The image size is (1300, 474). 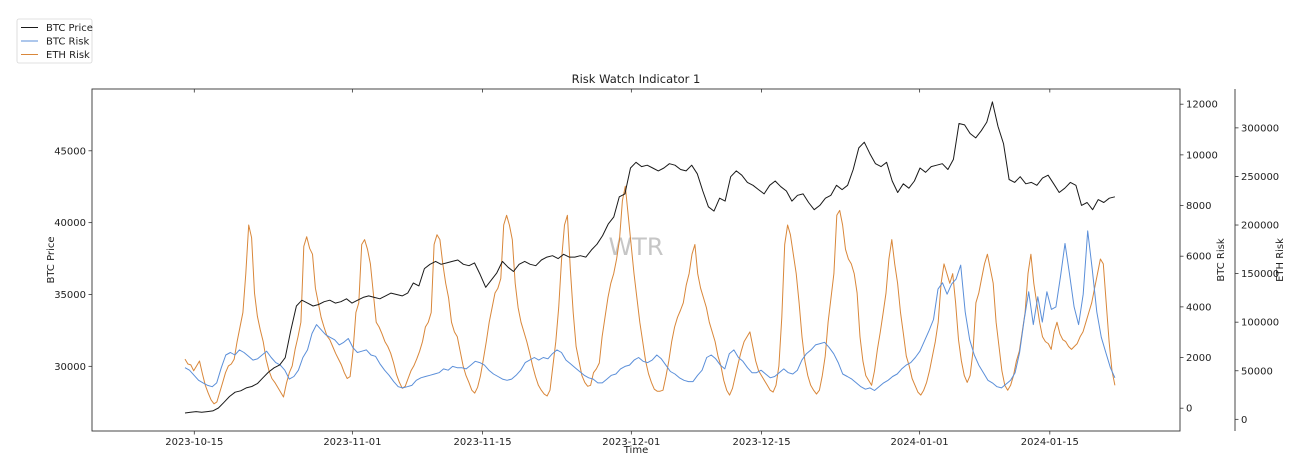 What do you see at coordinates (1260, 177) in the screenshot?
I see `eth-risk-tick-label: 250000` at bounding box center [1260, 177].